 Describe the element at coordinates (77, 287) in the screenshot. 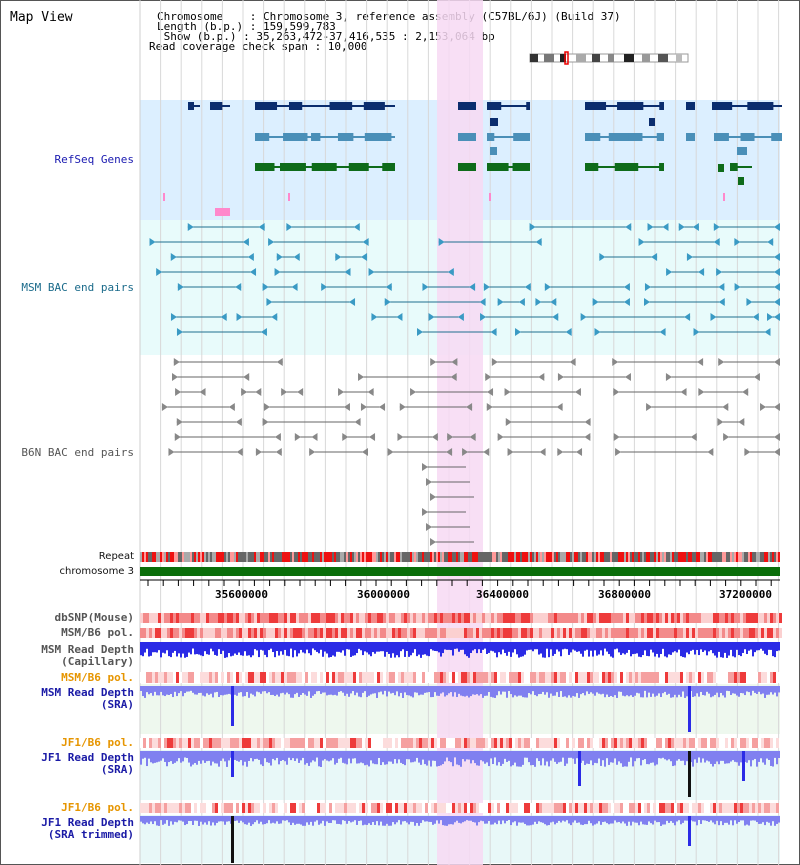

I see `track-label-msm-bac: MSM BAC end pairs` at that location.